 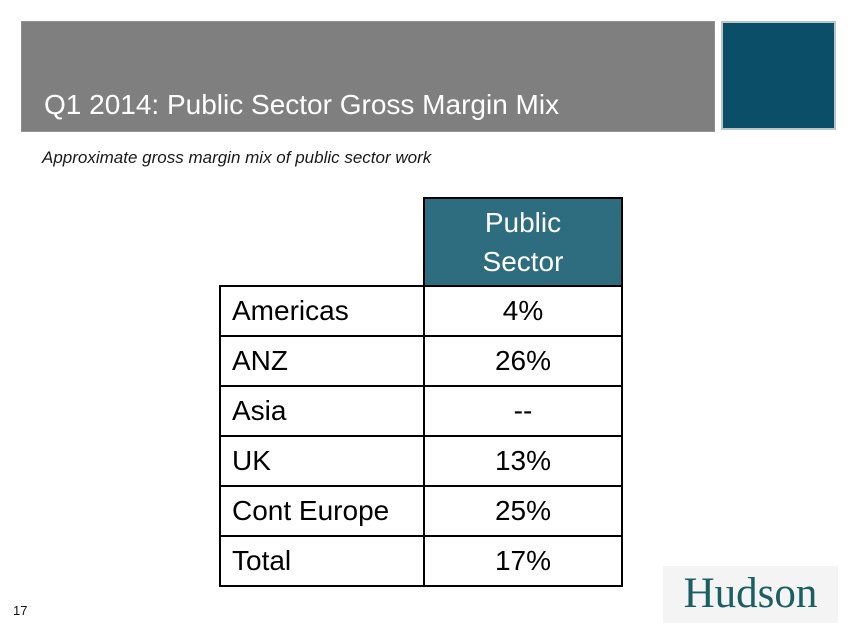 What do you see at coordinates (523, 511) in the screenshot?
I see `row-value: 25%` at bounding box center [523, 511].